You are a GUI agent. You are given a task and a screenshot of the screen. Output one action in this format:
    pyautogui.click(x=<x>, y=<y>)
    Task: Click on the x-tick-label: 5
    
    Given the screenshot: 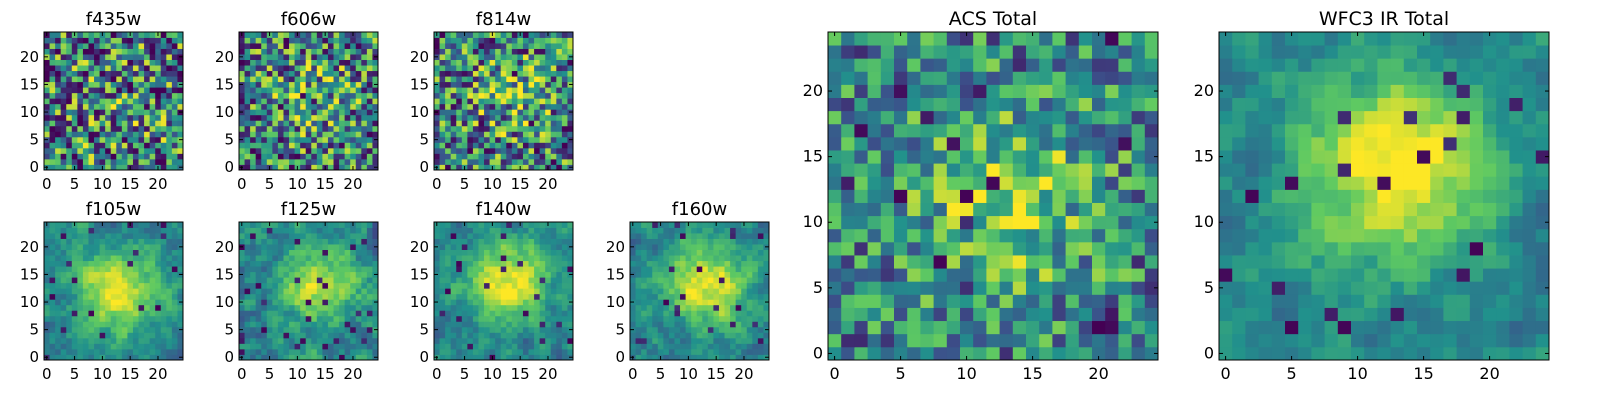 What is the action you would take?
    pyautogui.click(x=270, y=184)
    